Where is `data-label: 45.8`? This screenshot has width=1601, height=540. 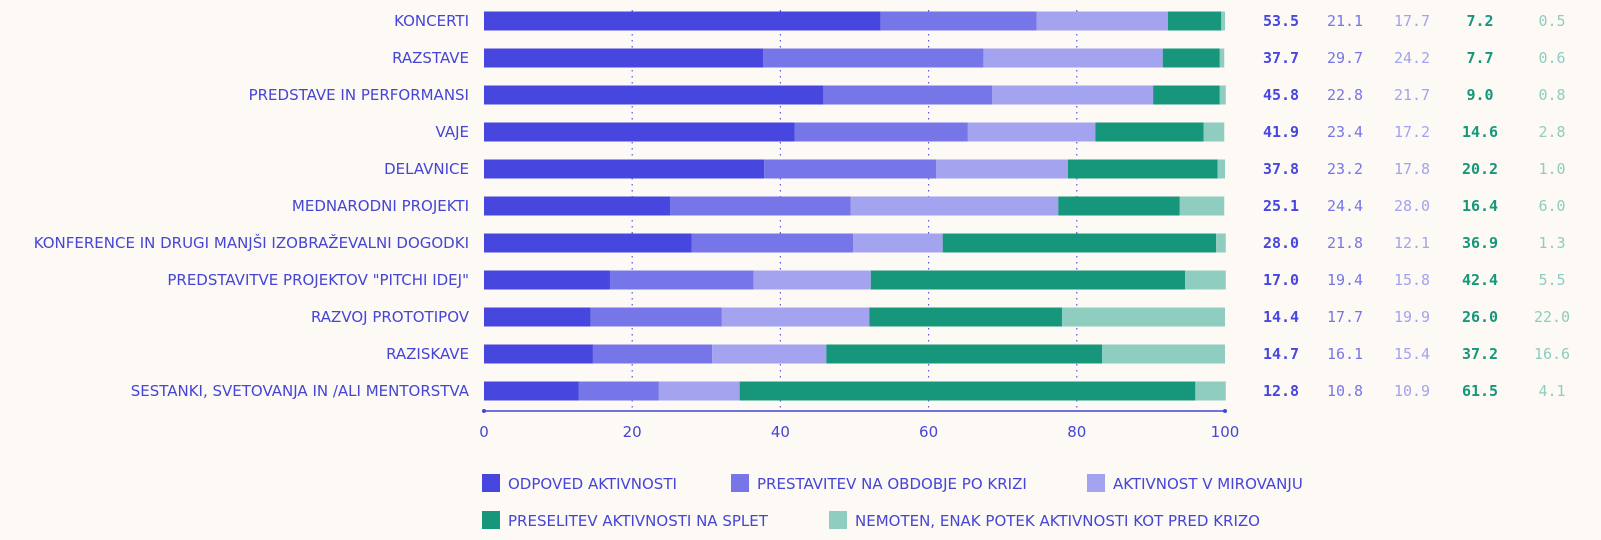
data-label: 45.8 is located at coordinates (1281, 95).